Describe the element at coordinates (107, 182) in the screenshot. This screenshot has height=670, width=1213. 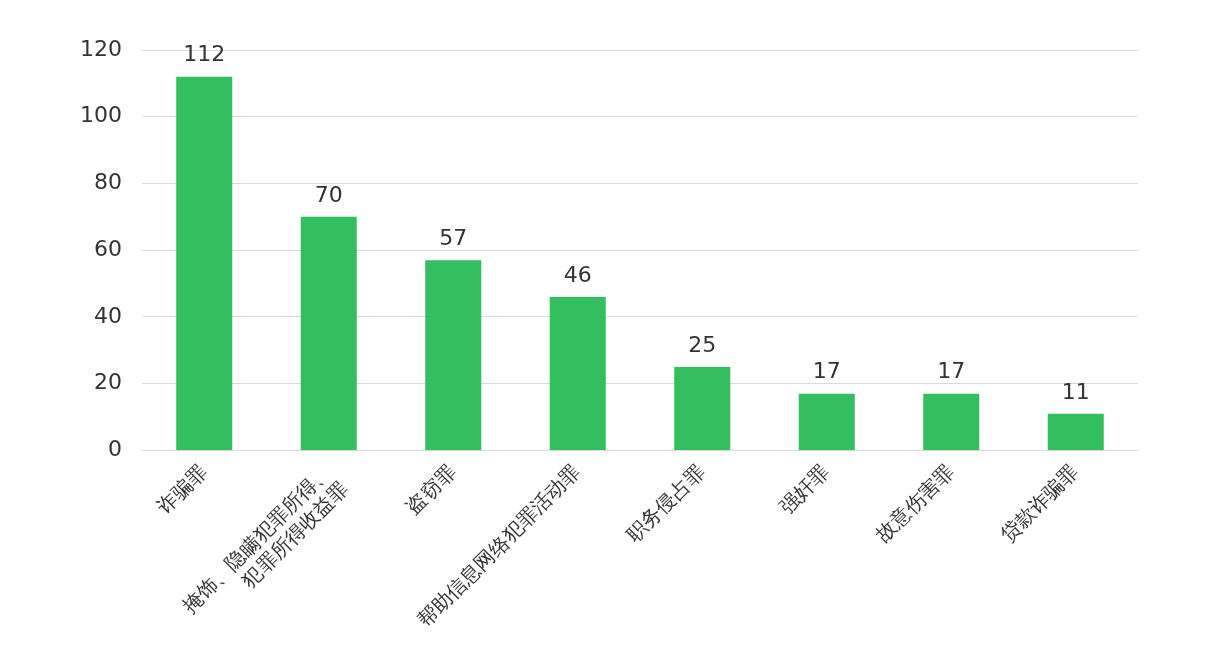
I see `y-tick-label: 80` at that location.